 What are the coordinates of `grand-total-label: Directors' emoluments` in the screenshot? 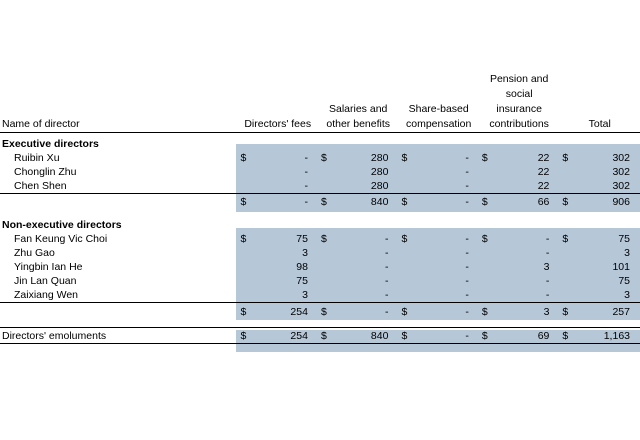 It's located at (119, 335).